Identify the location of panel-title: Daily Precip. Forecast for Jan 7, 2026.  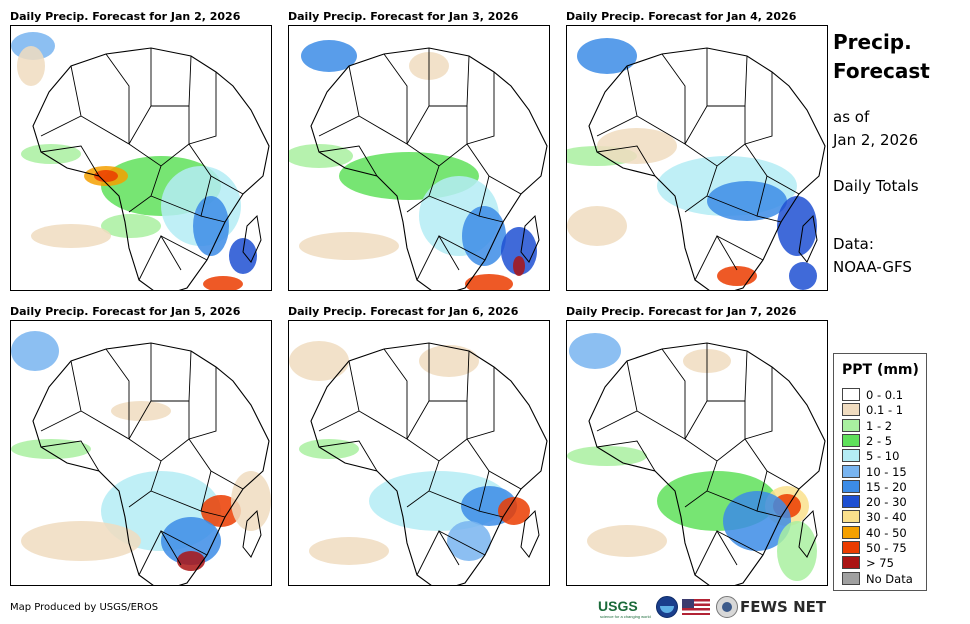
(681, 311).